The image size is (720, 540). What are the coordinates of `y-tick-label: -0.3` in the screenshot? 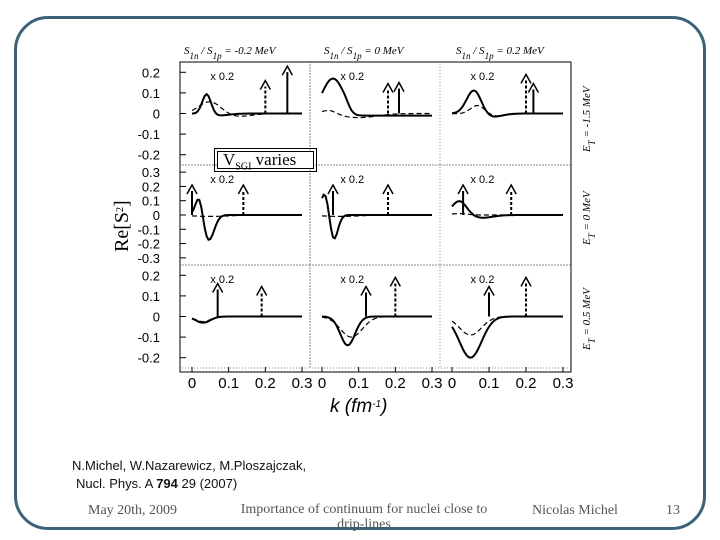 It's located at (149, 258).